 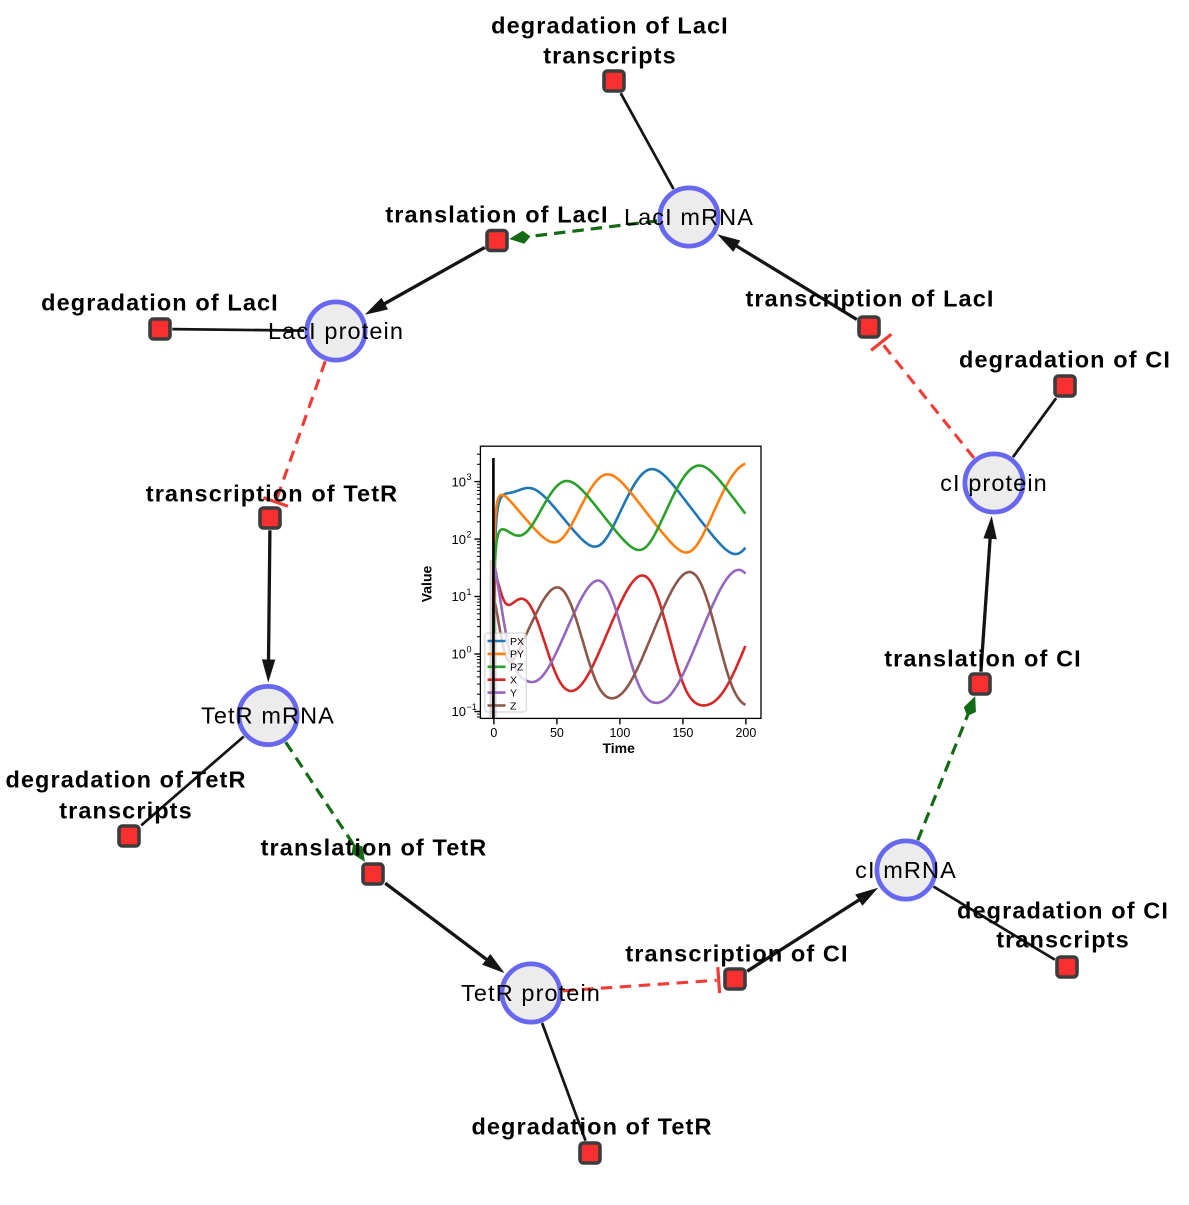 I want to click on svg-text: transcription of CI, so click(x=736, y=954).